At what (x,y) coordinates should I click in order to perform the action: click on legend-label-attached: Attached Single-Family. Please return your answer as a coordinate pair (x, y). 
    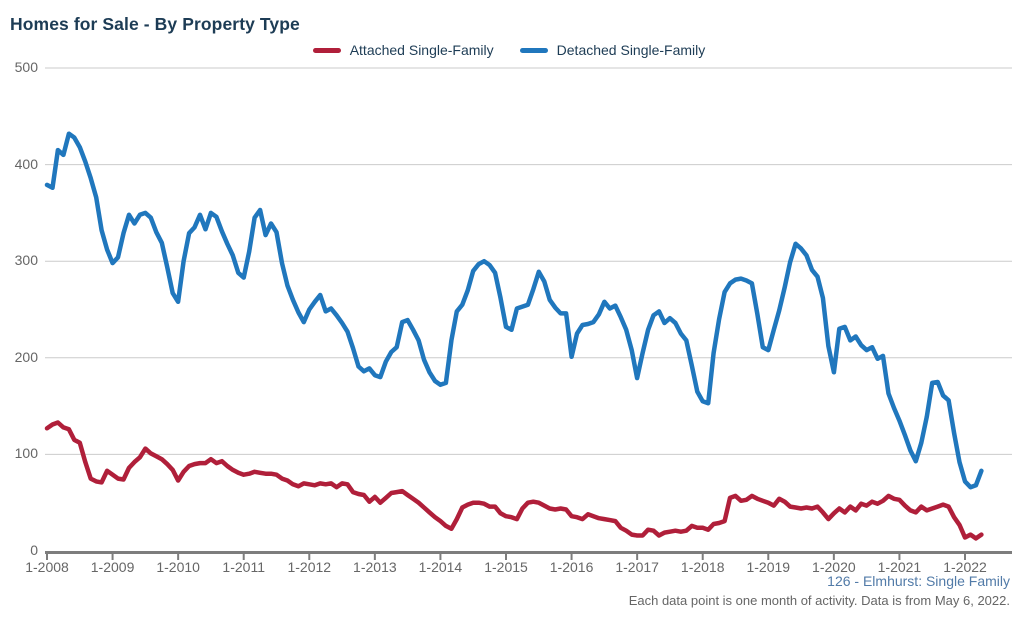
    Looking at the image, I should click on (421, 50).